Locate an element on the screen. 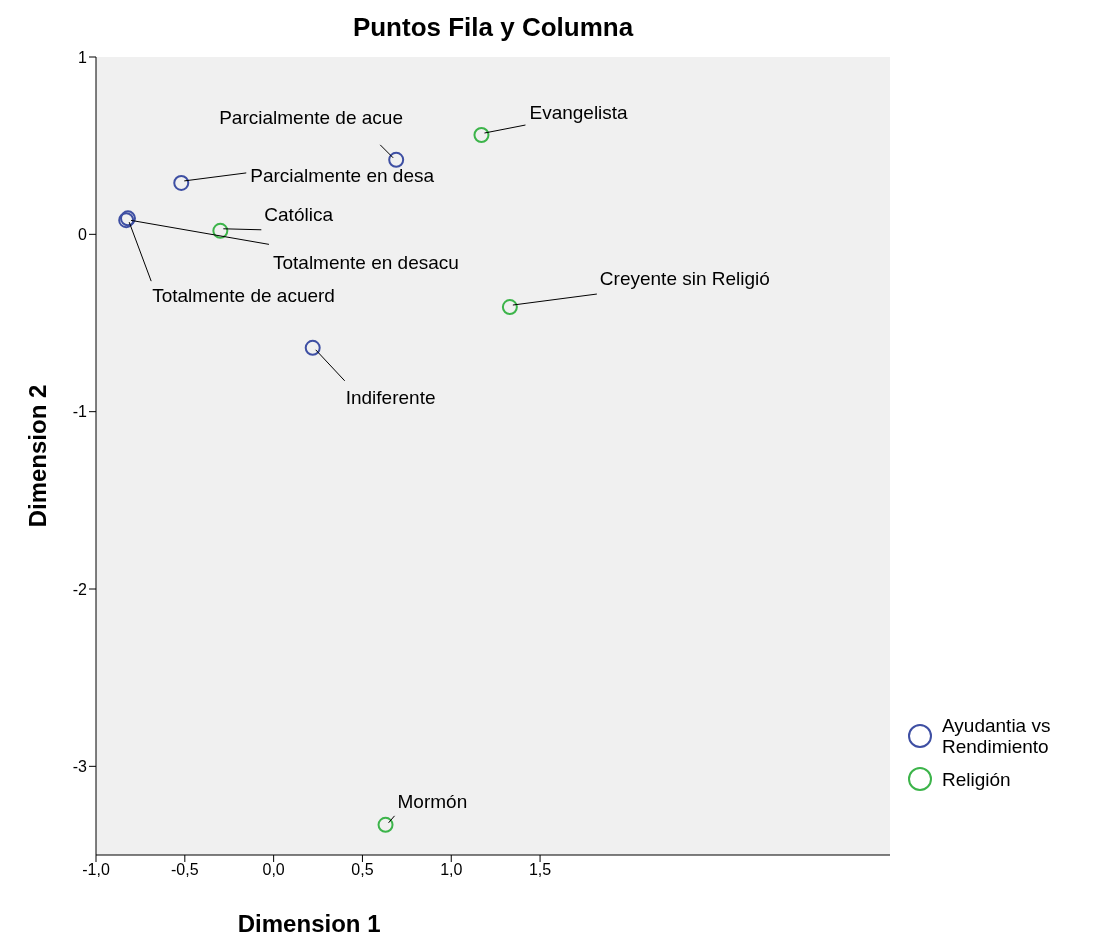  x-axis-title: Dimension 1 is located at coordinates (309, 924).